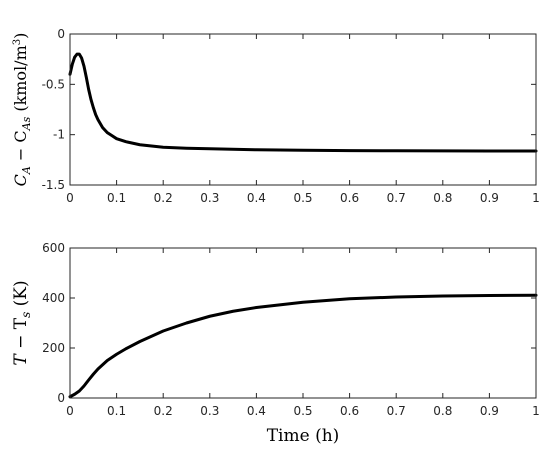 The width and height of the screenshot is (550, 451). What do you see at coordinates (256, 198) in the screenshot?
I see `top-xtick-label: 0.4` at bounding box center [256, 198].